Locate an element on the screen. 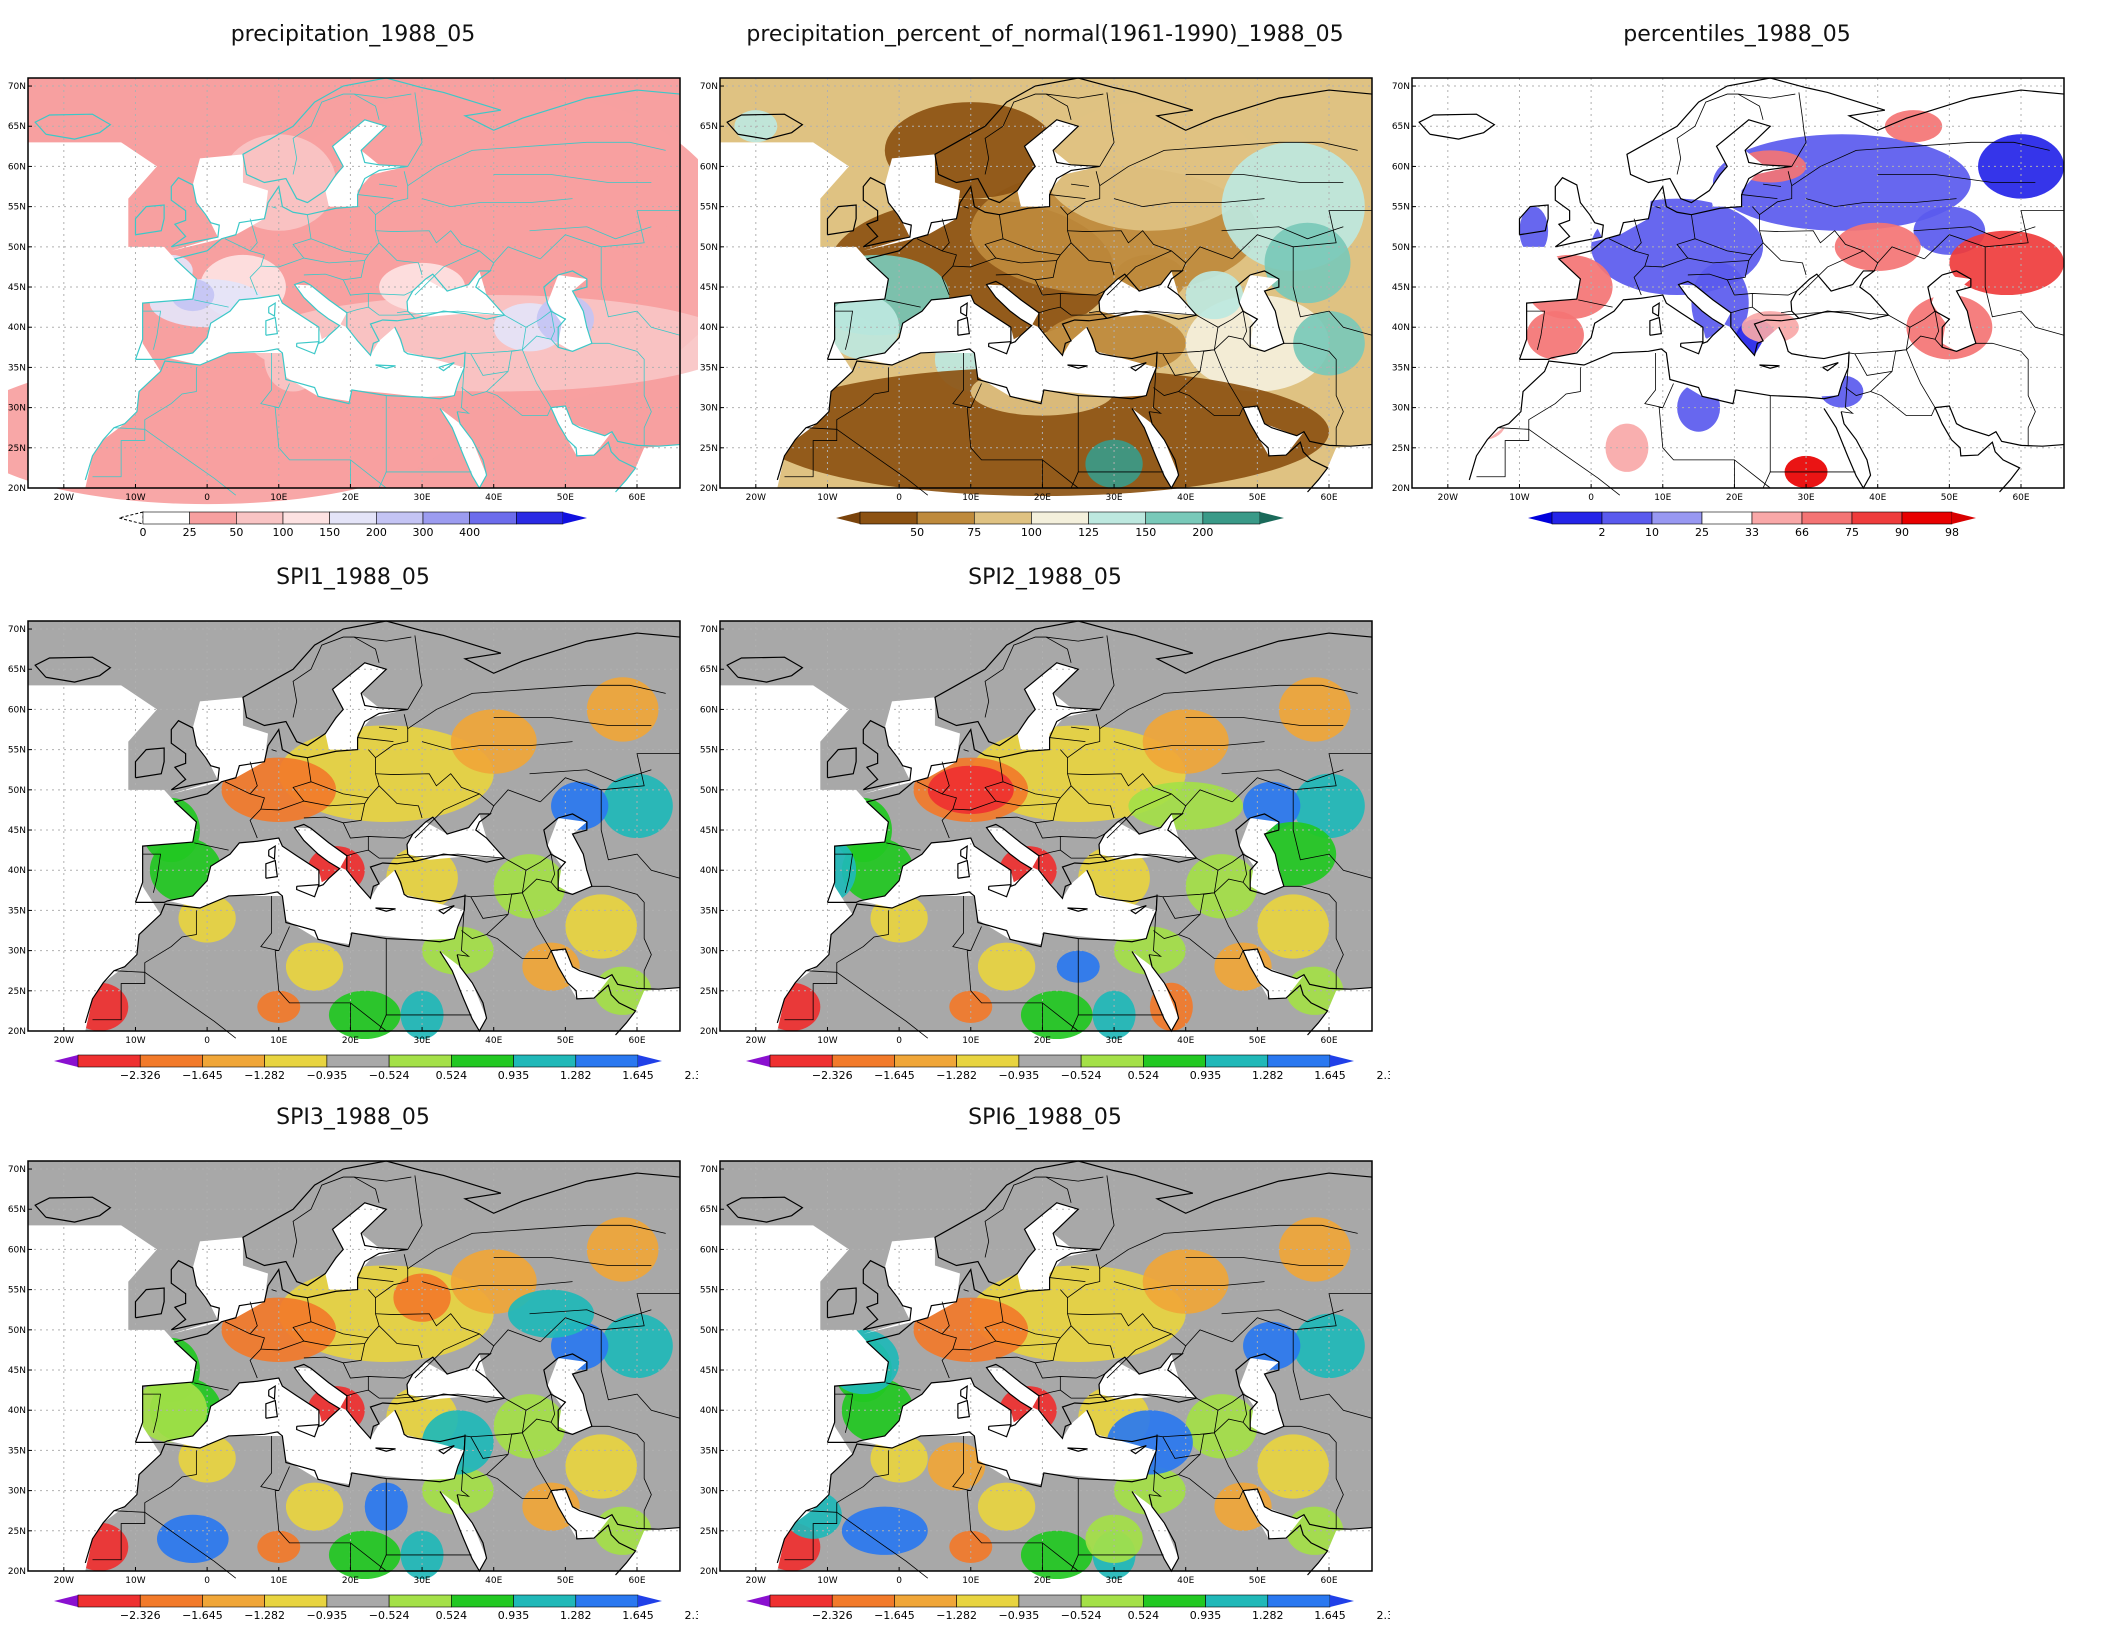  colorbar-precipitation: 0 25 50 100 150 200 300 400 is located at coordinates (352, 525).